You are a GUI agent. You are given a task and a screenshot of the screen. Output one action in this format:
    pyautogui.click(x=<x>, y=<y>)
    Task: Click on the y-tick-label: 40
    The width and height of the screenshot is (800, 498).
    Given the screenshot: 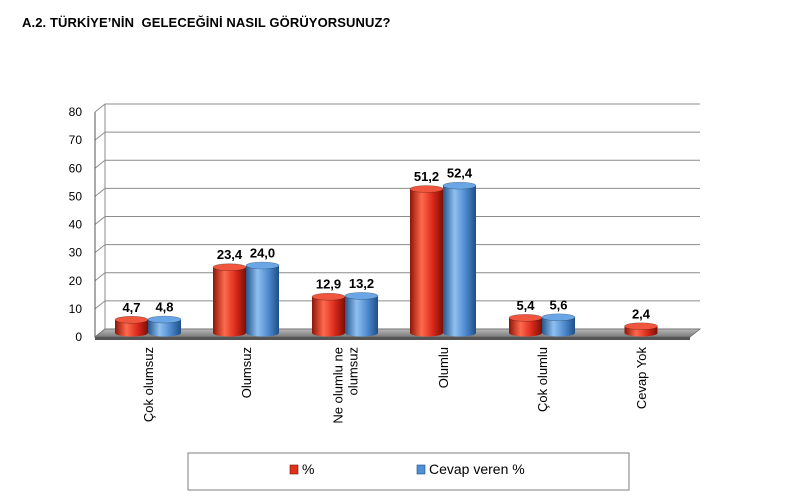 What is the action you would take?
    pyautogui.click(x=76, y=225)
    